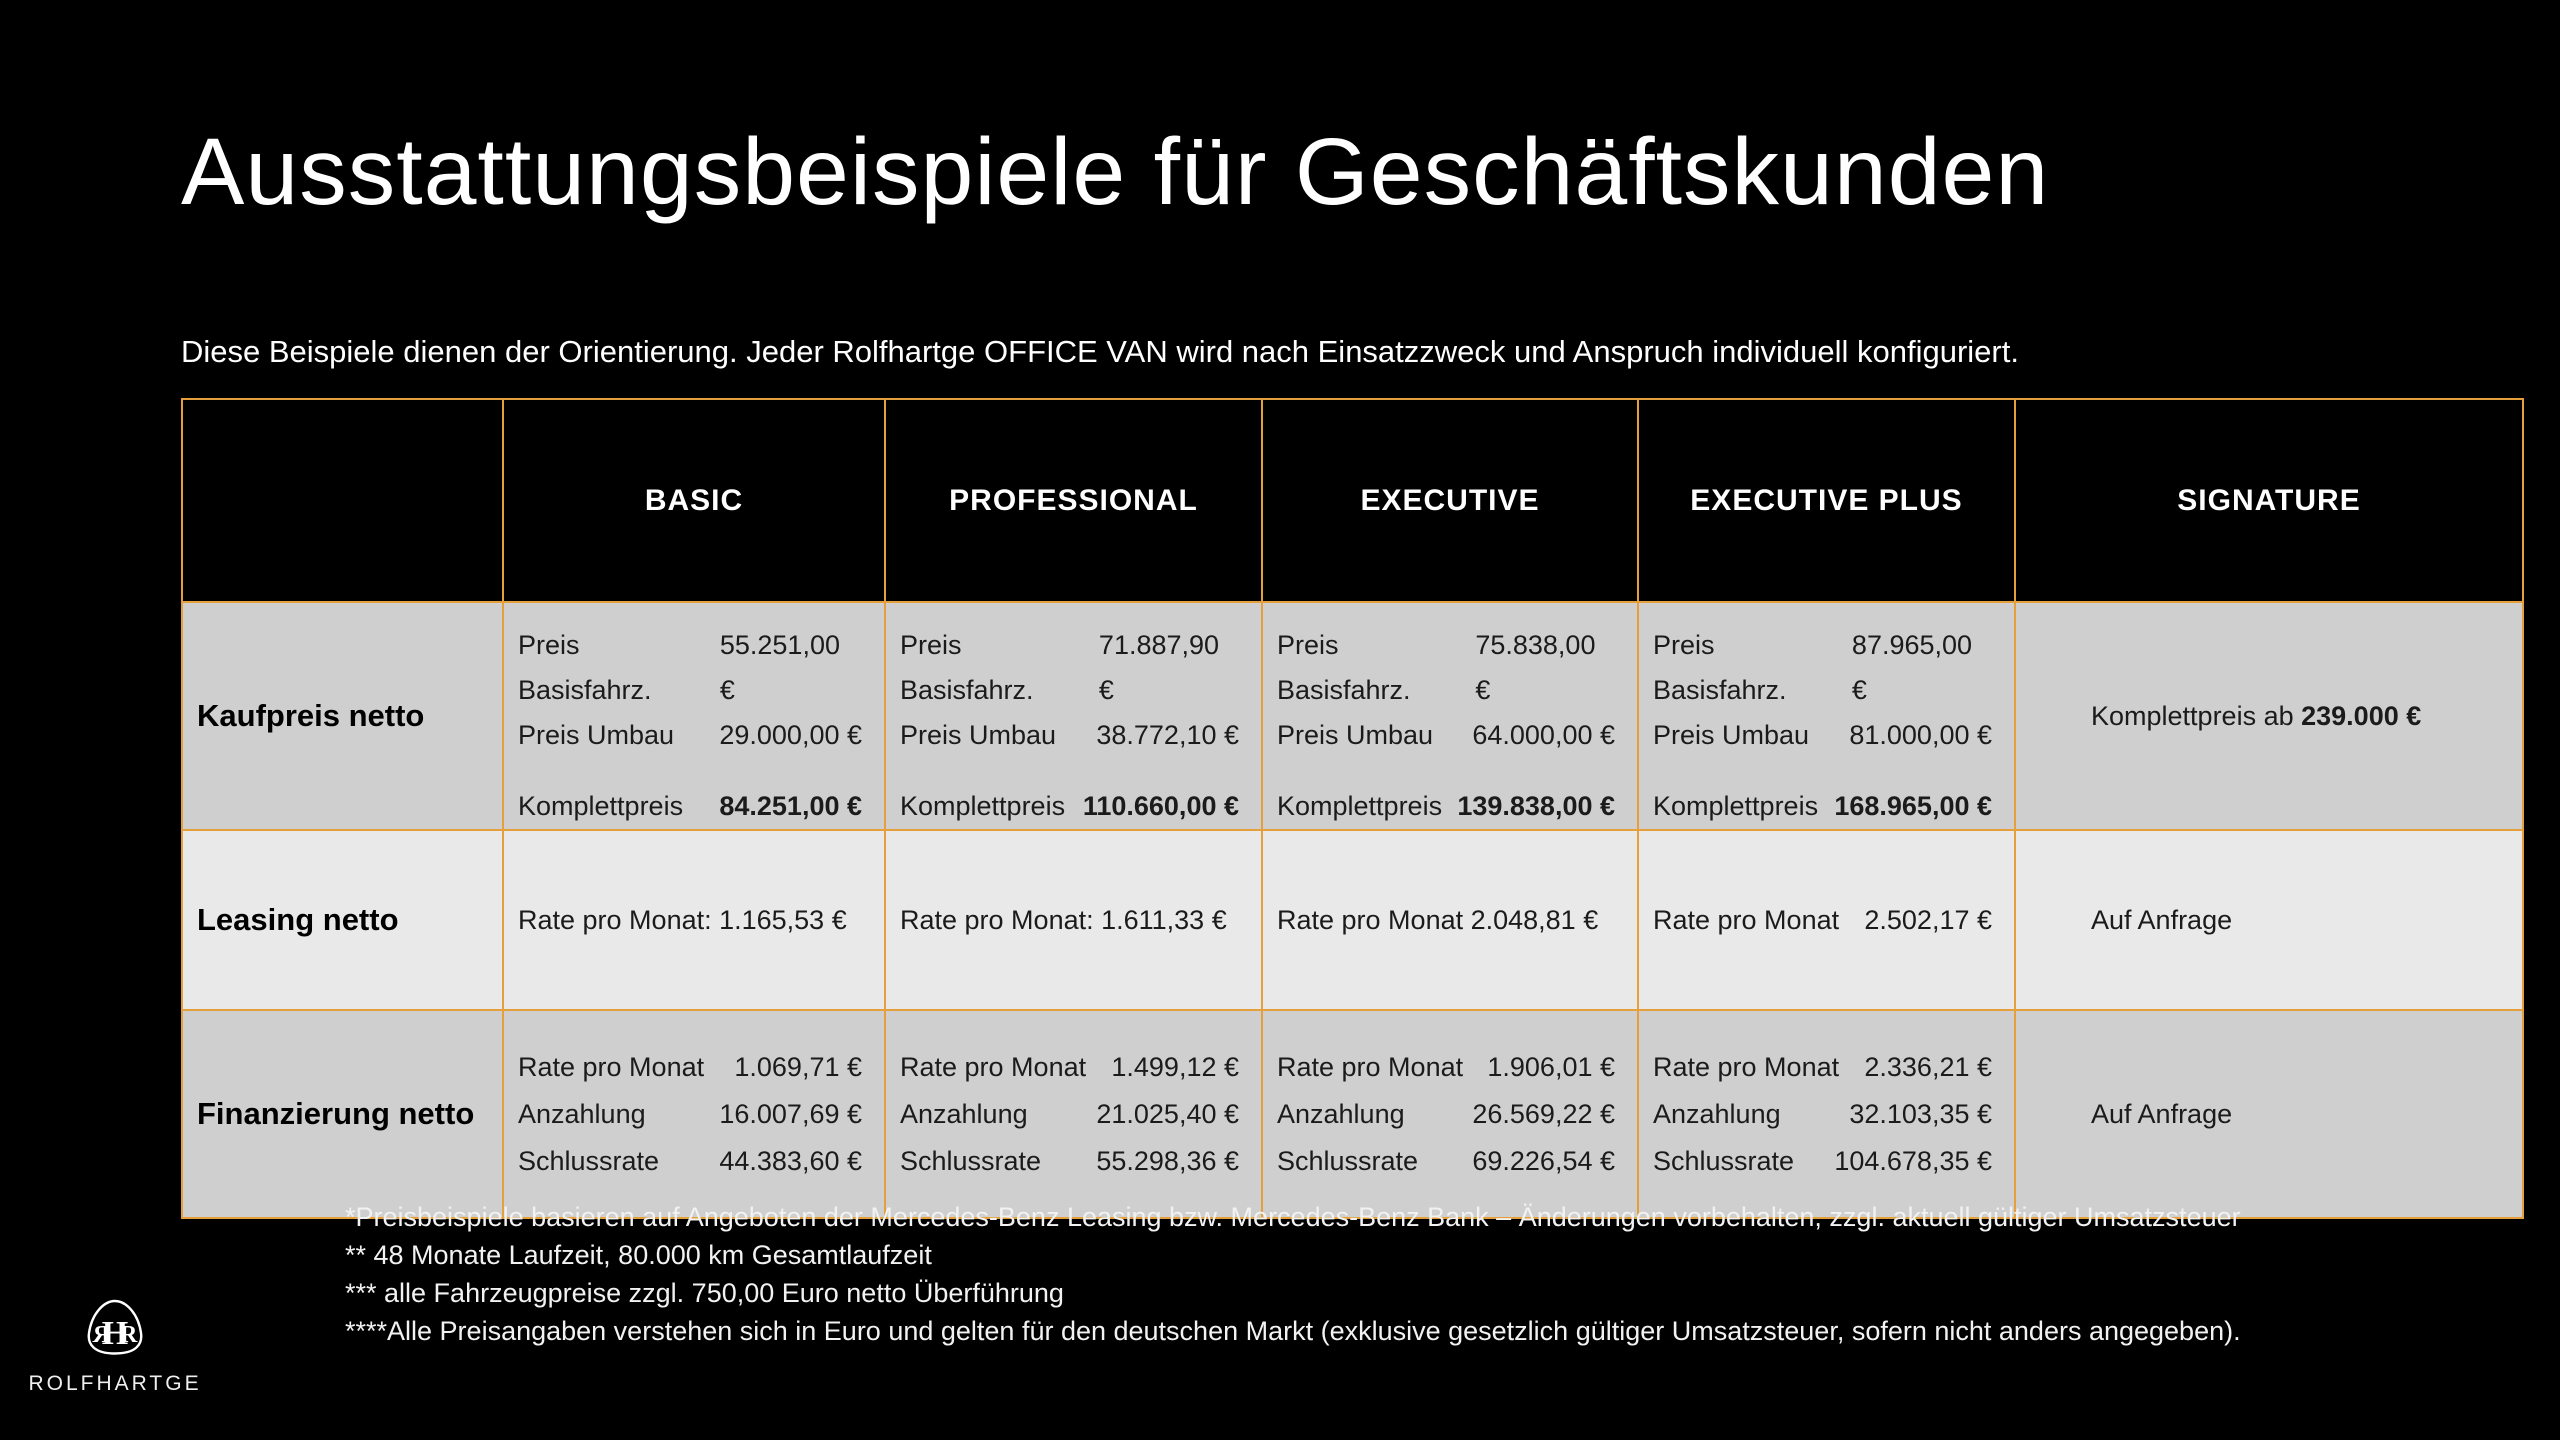 The width and height of the screenshot is (2560, 1440). Describe the element at coordinates (1928, 1066) in the screenshot. I see `pair-value: 2.336,21 €` at that location.